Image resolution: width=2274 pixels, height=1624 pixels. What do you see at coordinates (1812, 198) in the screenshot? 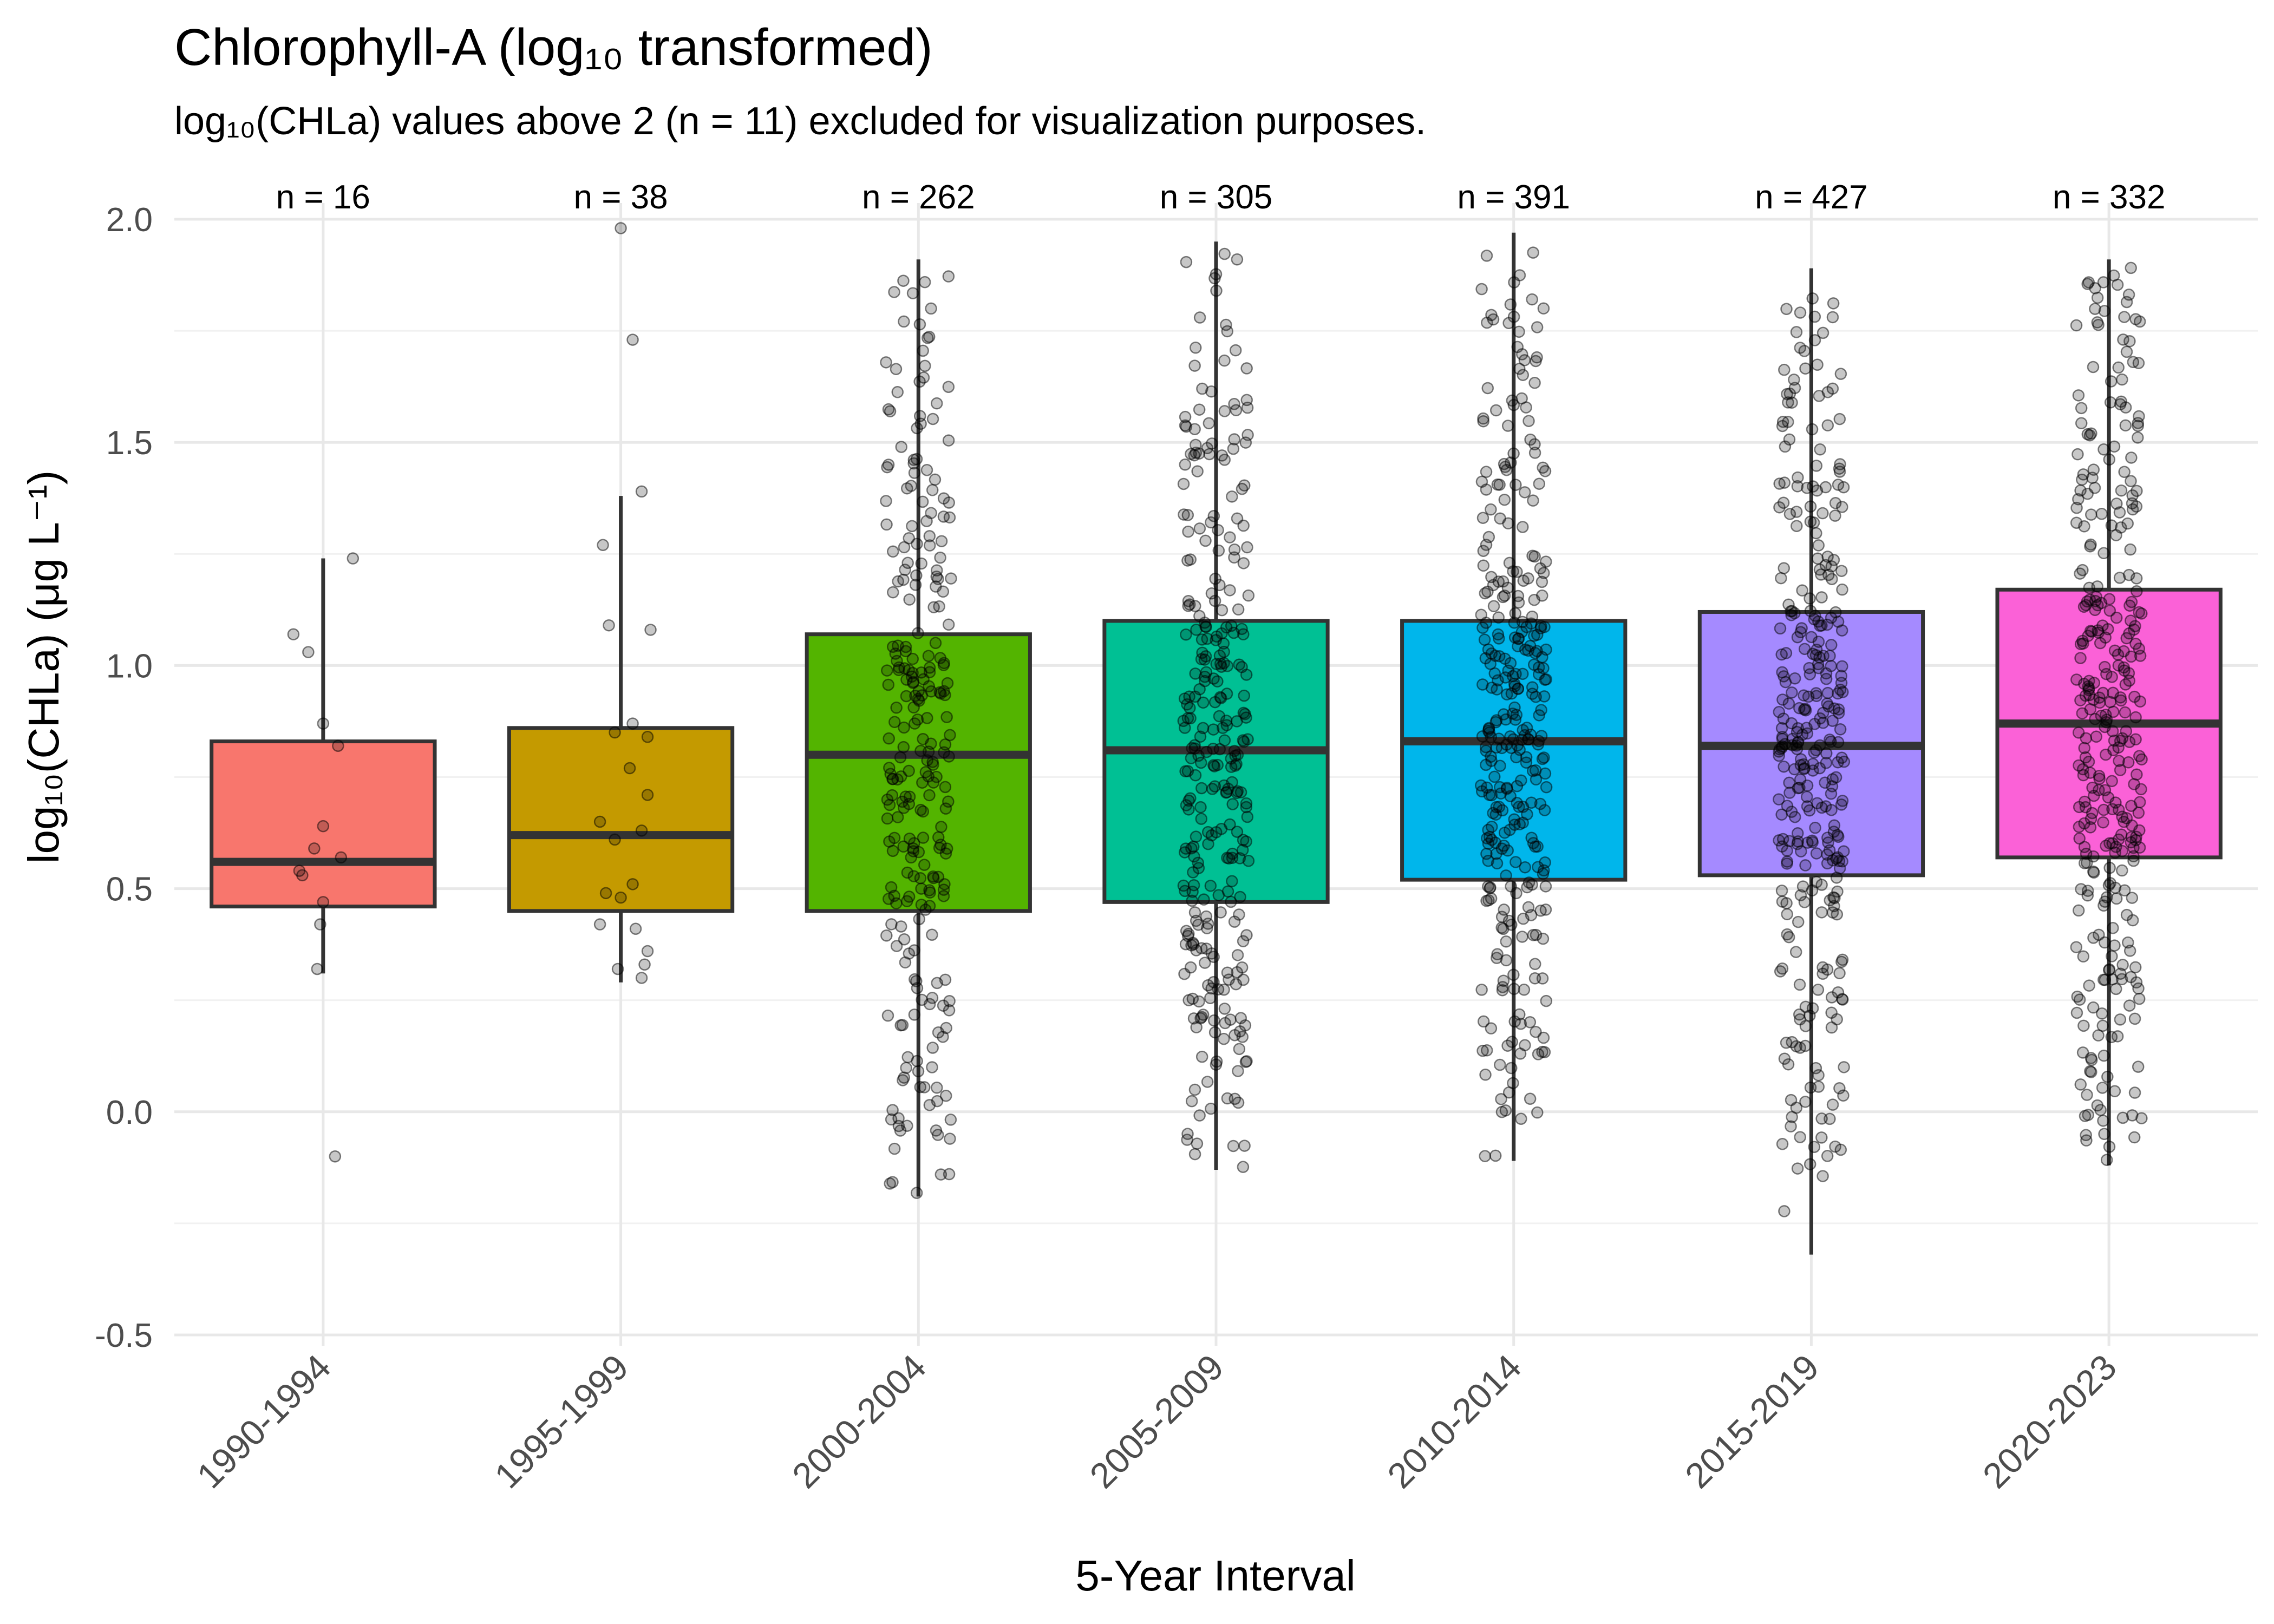
I see `n-label: n = 427` at bounding box center [1812, 198].